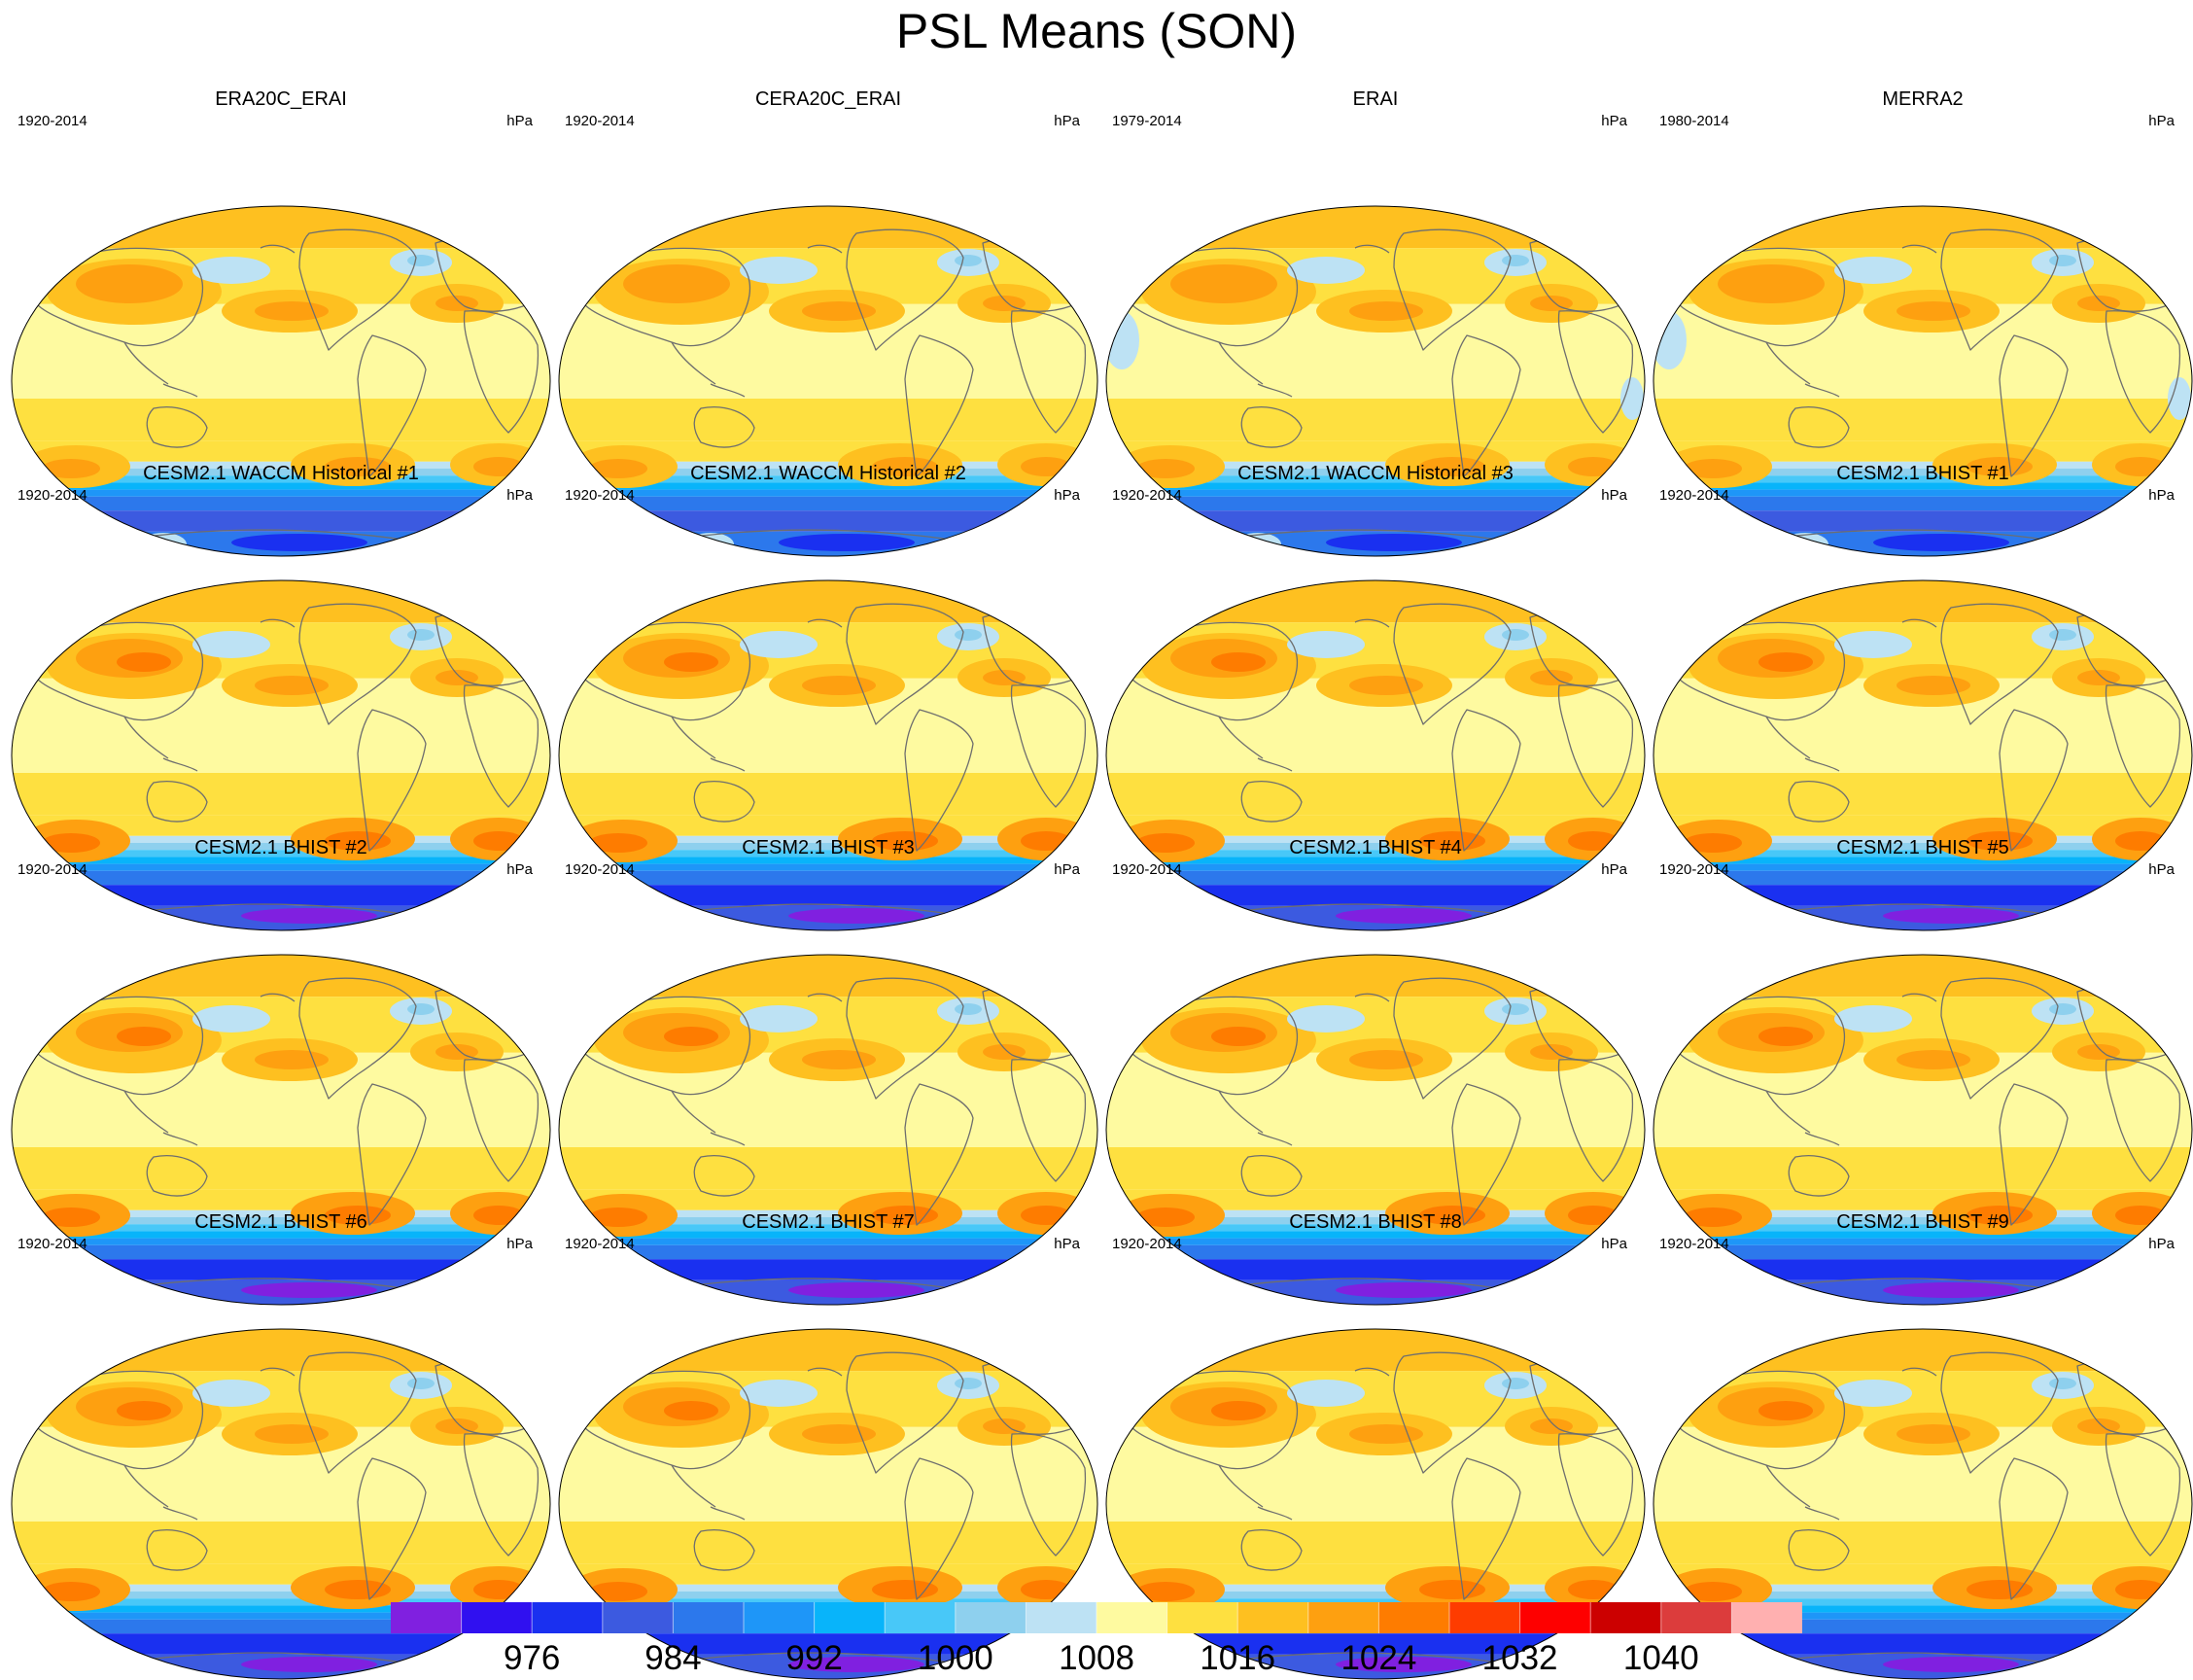 Image resolution: width=2193 pixels, height=1680 pixels. What do you see at coordinates (1122, 340) in the screenshot?
I see `west-edge-low` at bounding box center [1122, 340].